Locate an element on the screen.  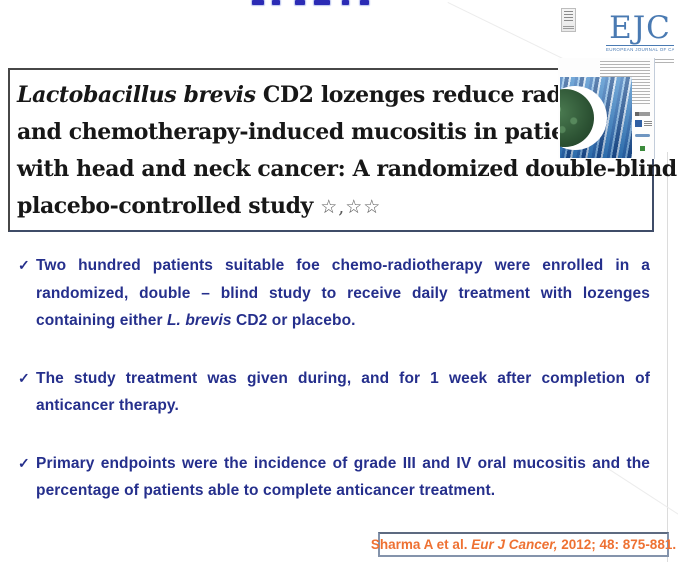
cover-society-logo is located at coordinates (638, 123).